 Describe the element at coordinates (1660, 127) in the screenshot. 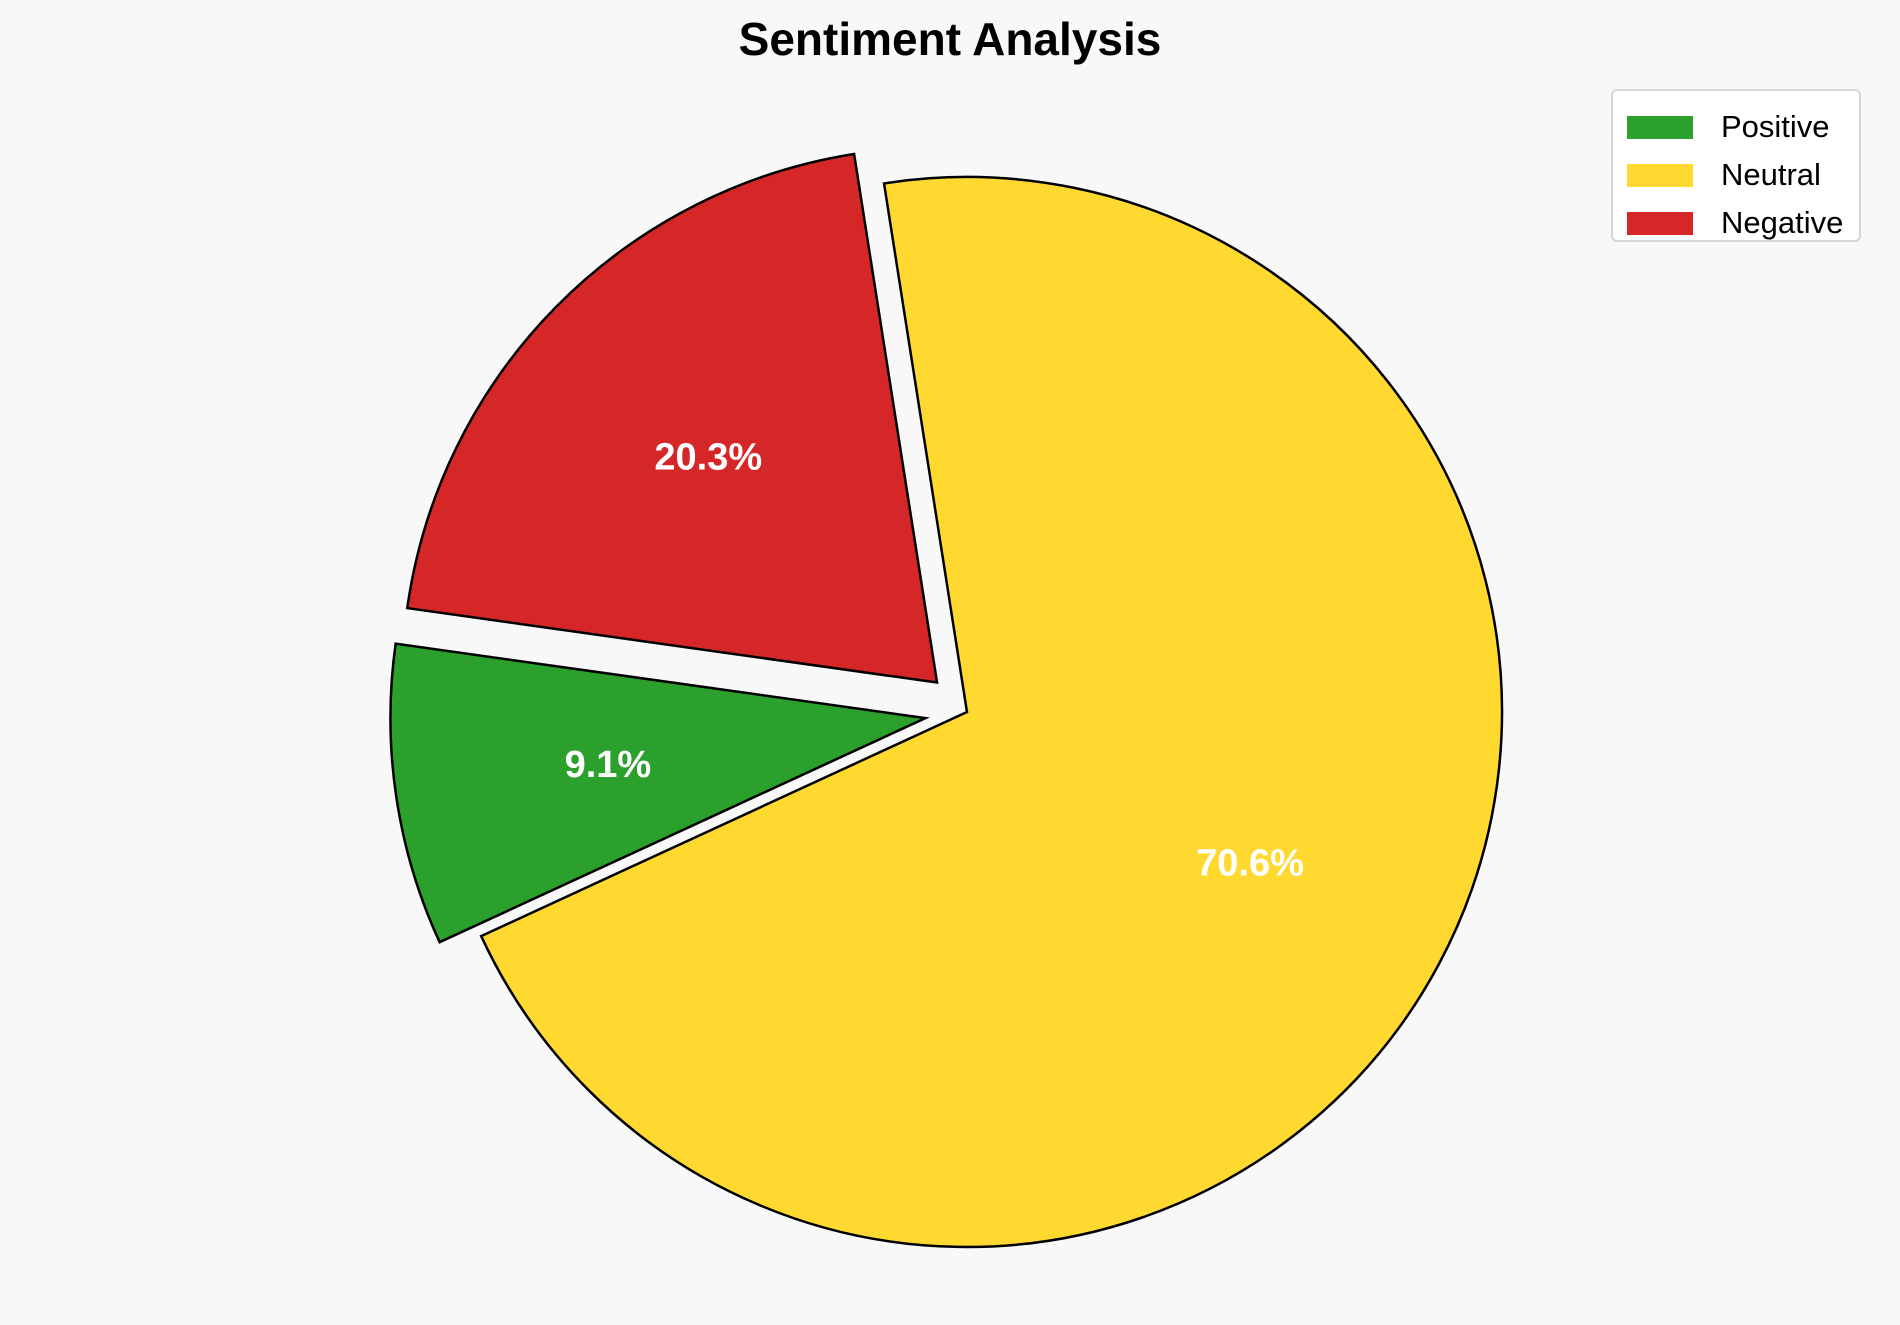

I see `legend-swatch-positive` at that location.